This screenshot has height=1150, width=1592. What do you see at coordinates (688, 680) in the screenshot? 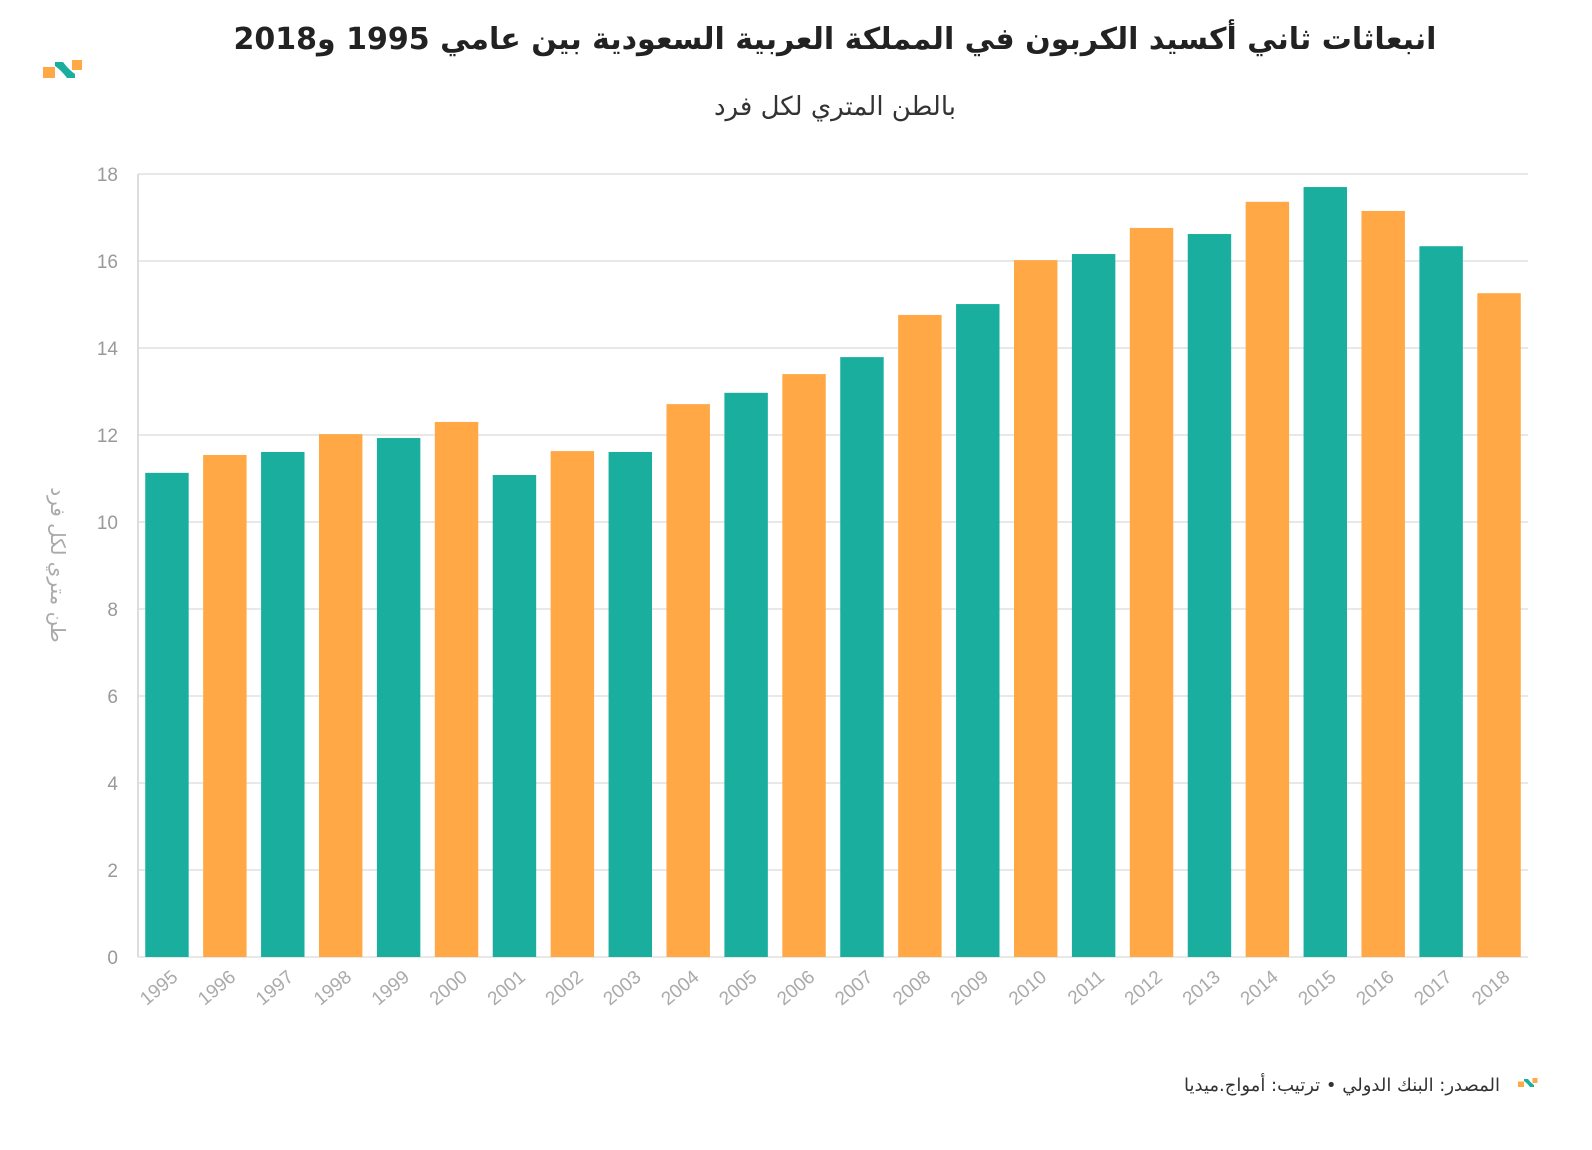
I see `bar-2004` at bounding box center [688, 680].